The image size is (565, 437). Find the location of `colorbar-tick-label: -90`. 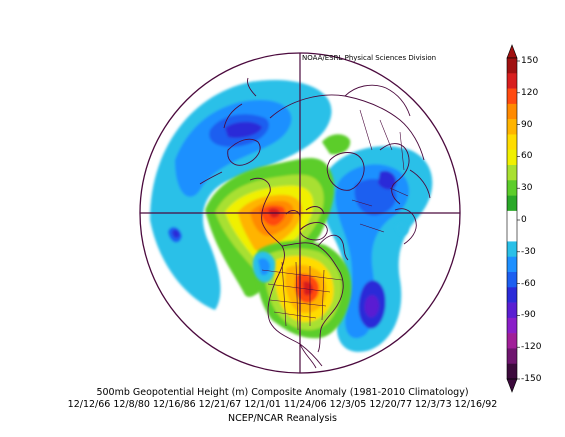

colorbar-tick-label: -90 is located at coordinates (528, 315).